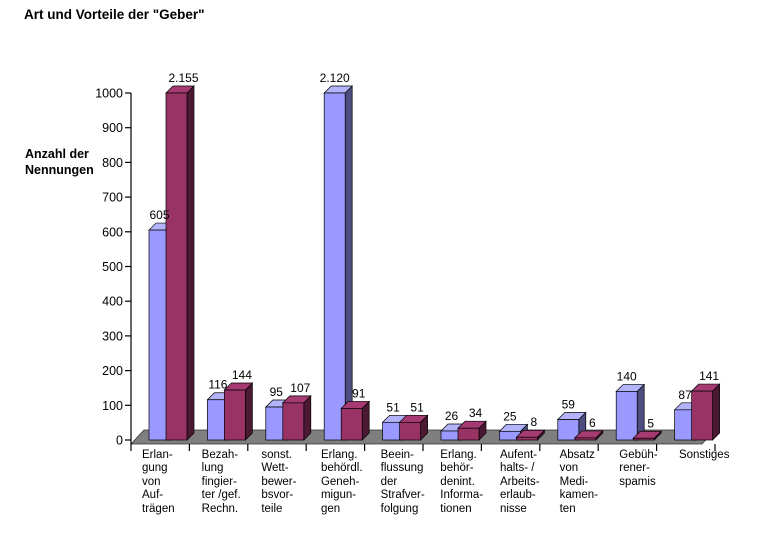 This screenshot has height=547, width=768. I want to click on bar-value-label: 59, so click(569, 405).